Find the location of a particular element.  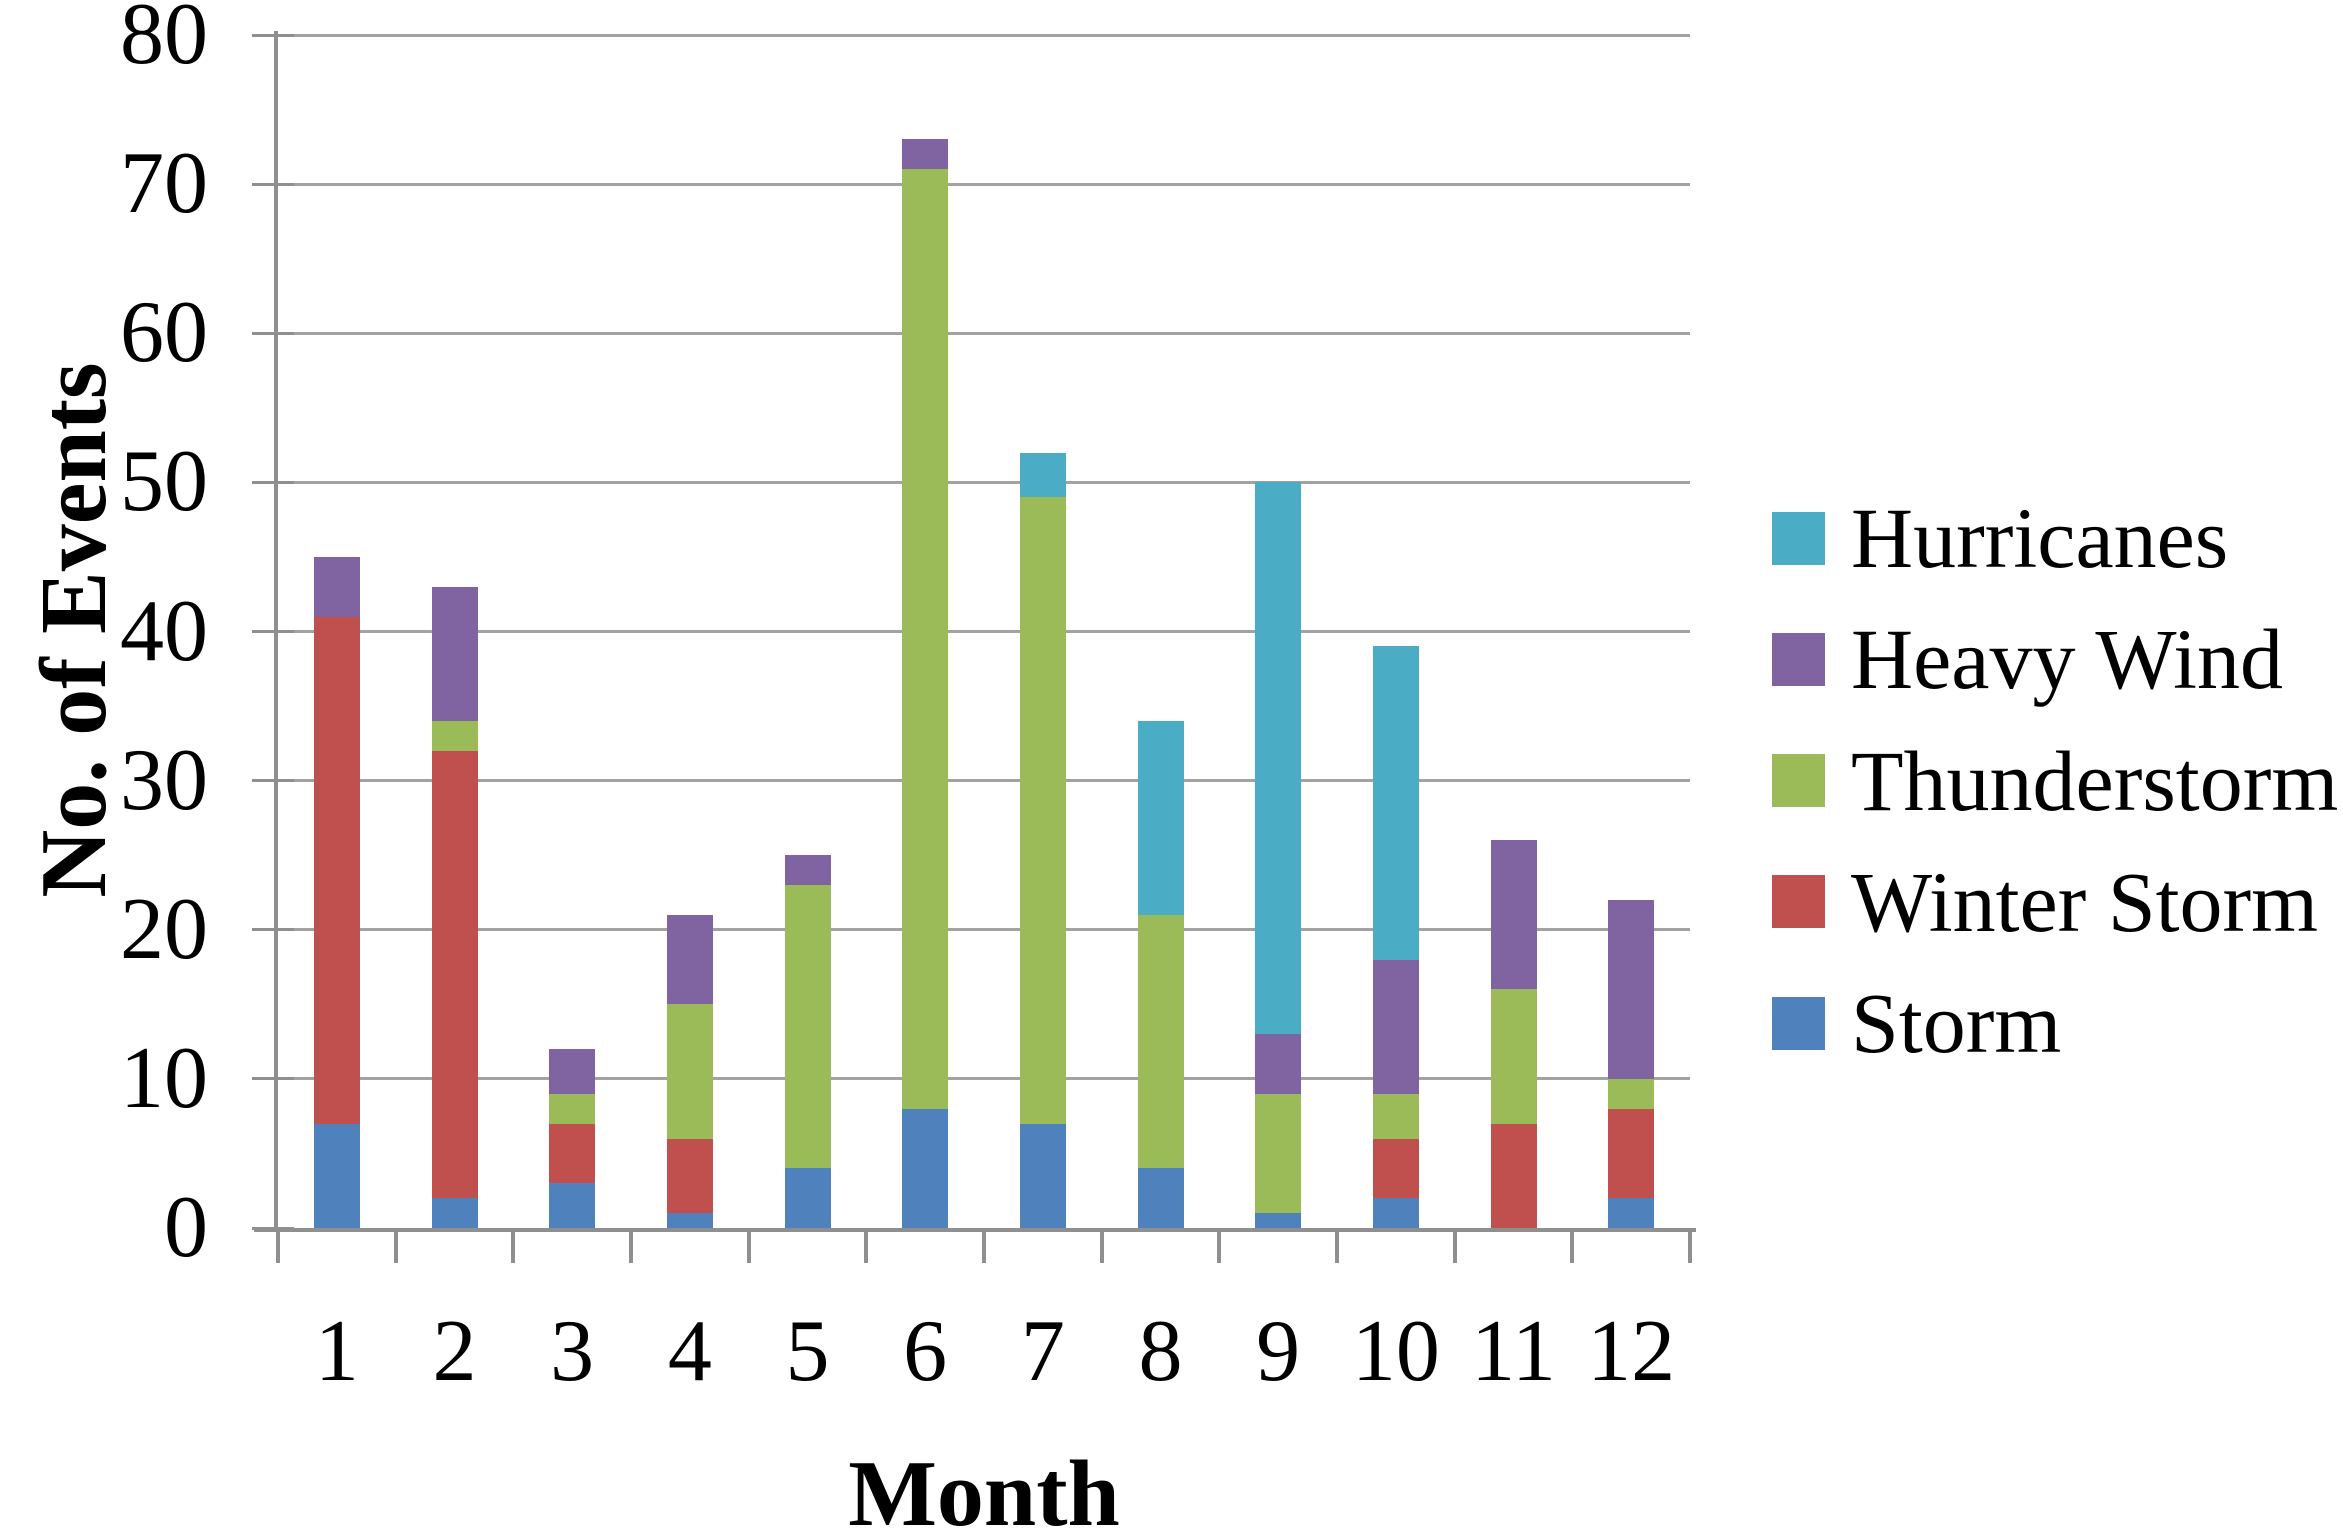

bar-month-4-segment-heavy-wind is located at coordinates (689, 959).